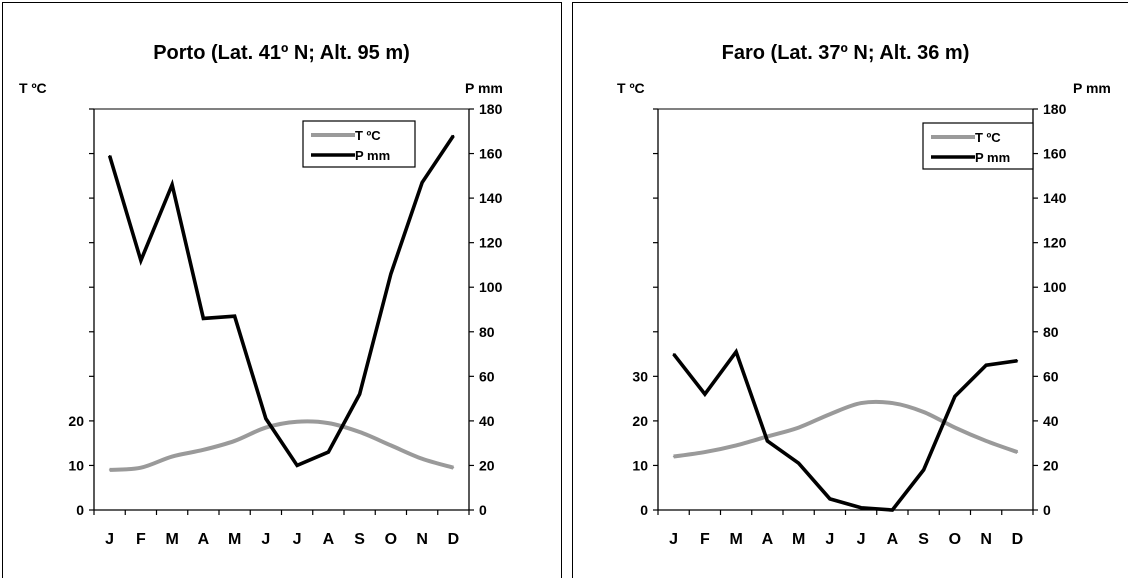 The image size is (1128, 579). I want to click on left-tick-label: 10, so click(640, 465).